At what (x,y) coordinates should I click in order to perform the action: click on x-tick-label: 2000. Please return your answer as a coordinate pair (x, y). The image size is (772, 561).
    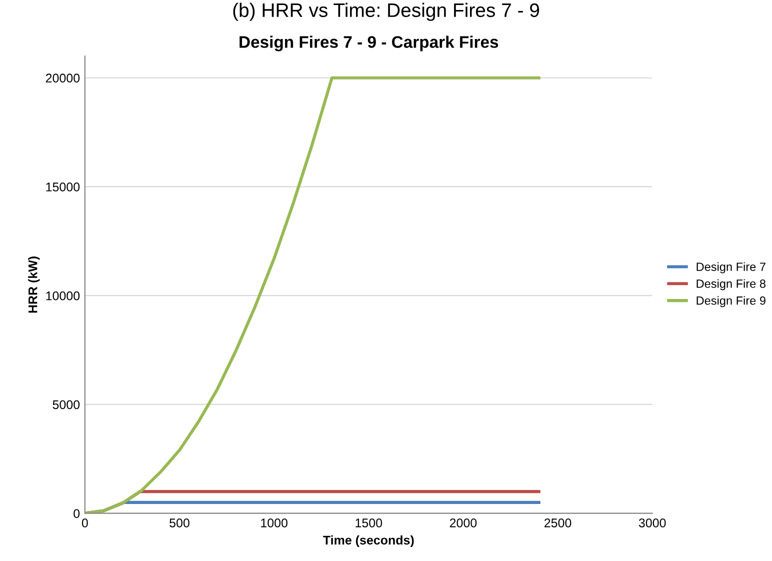
    Looking at the image, I should click on (463, 523).